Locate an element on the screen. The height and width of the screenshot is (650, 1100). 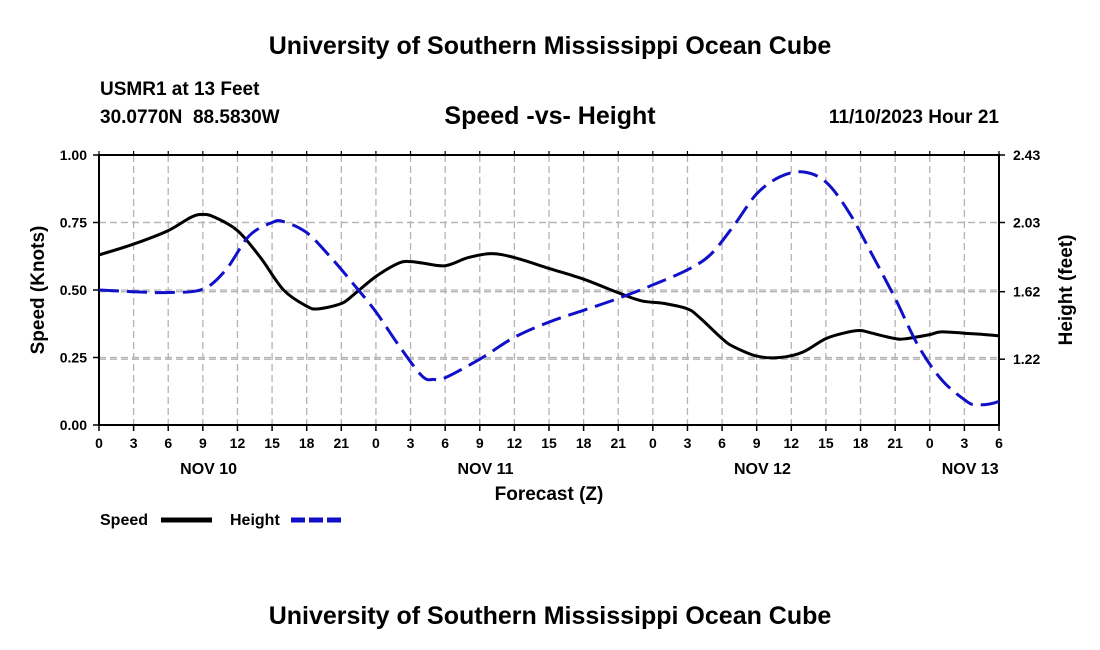
legend-height-label: Height is located at coordinates (255, 520).